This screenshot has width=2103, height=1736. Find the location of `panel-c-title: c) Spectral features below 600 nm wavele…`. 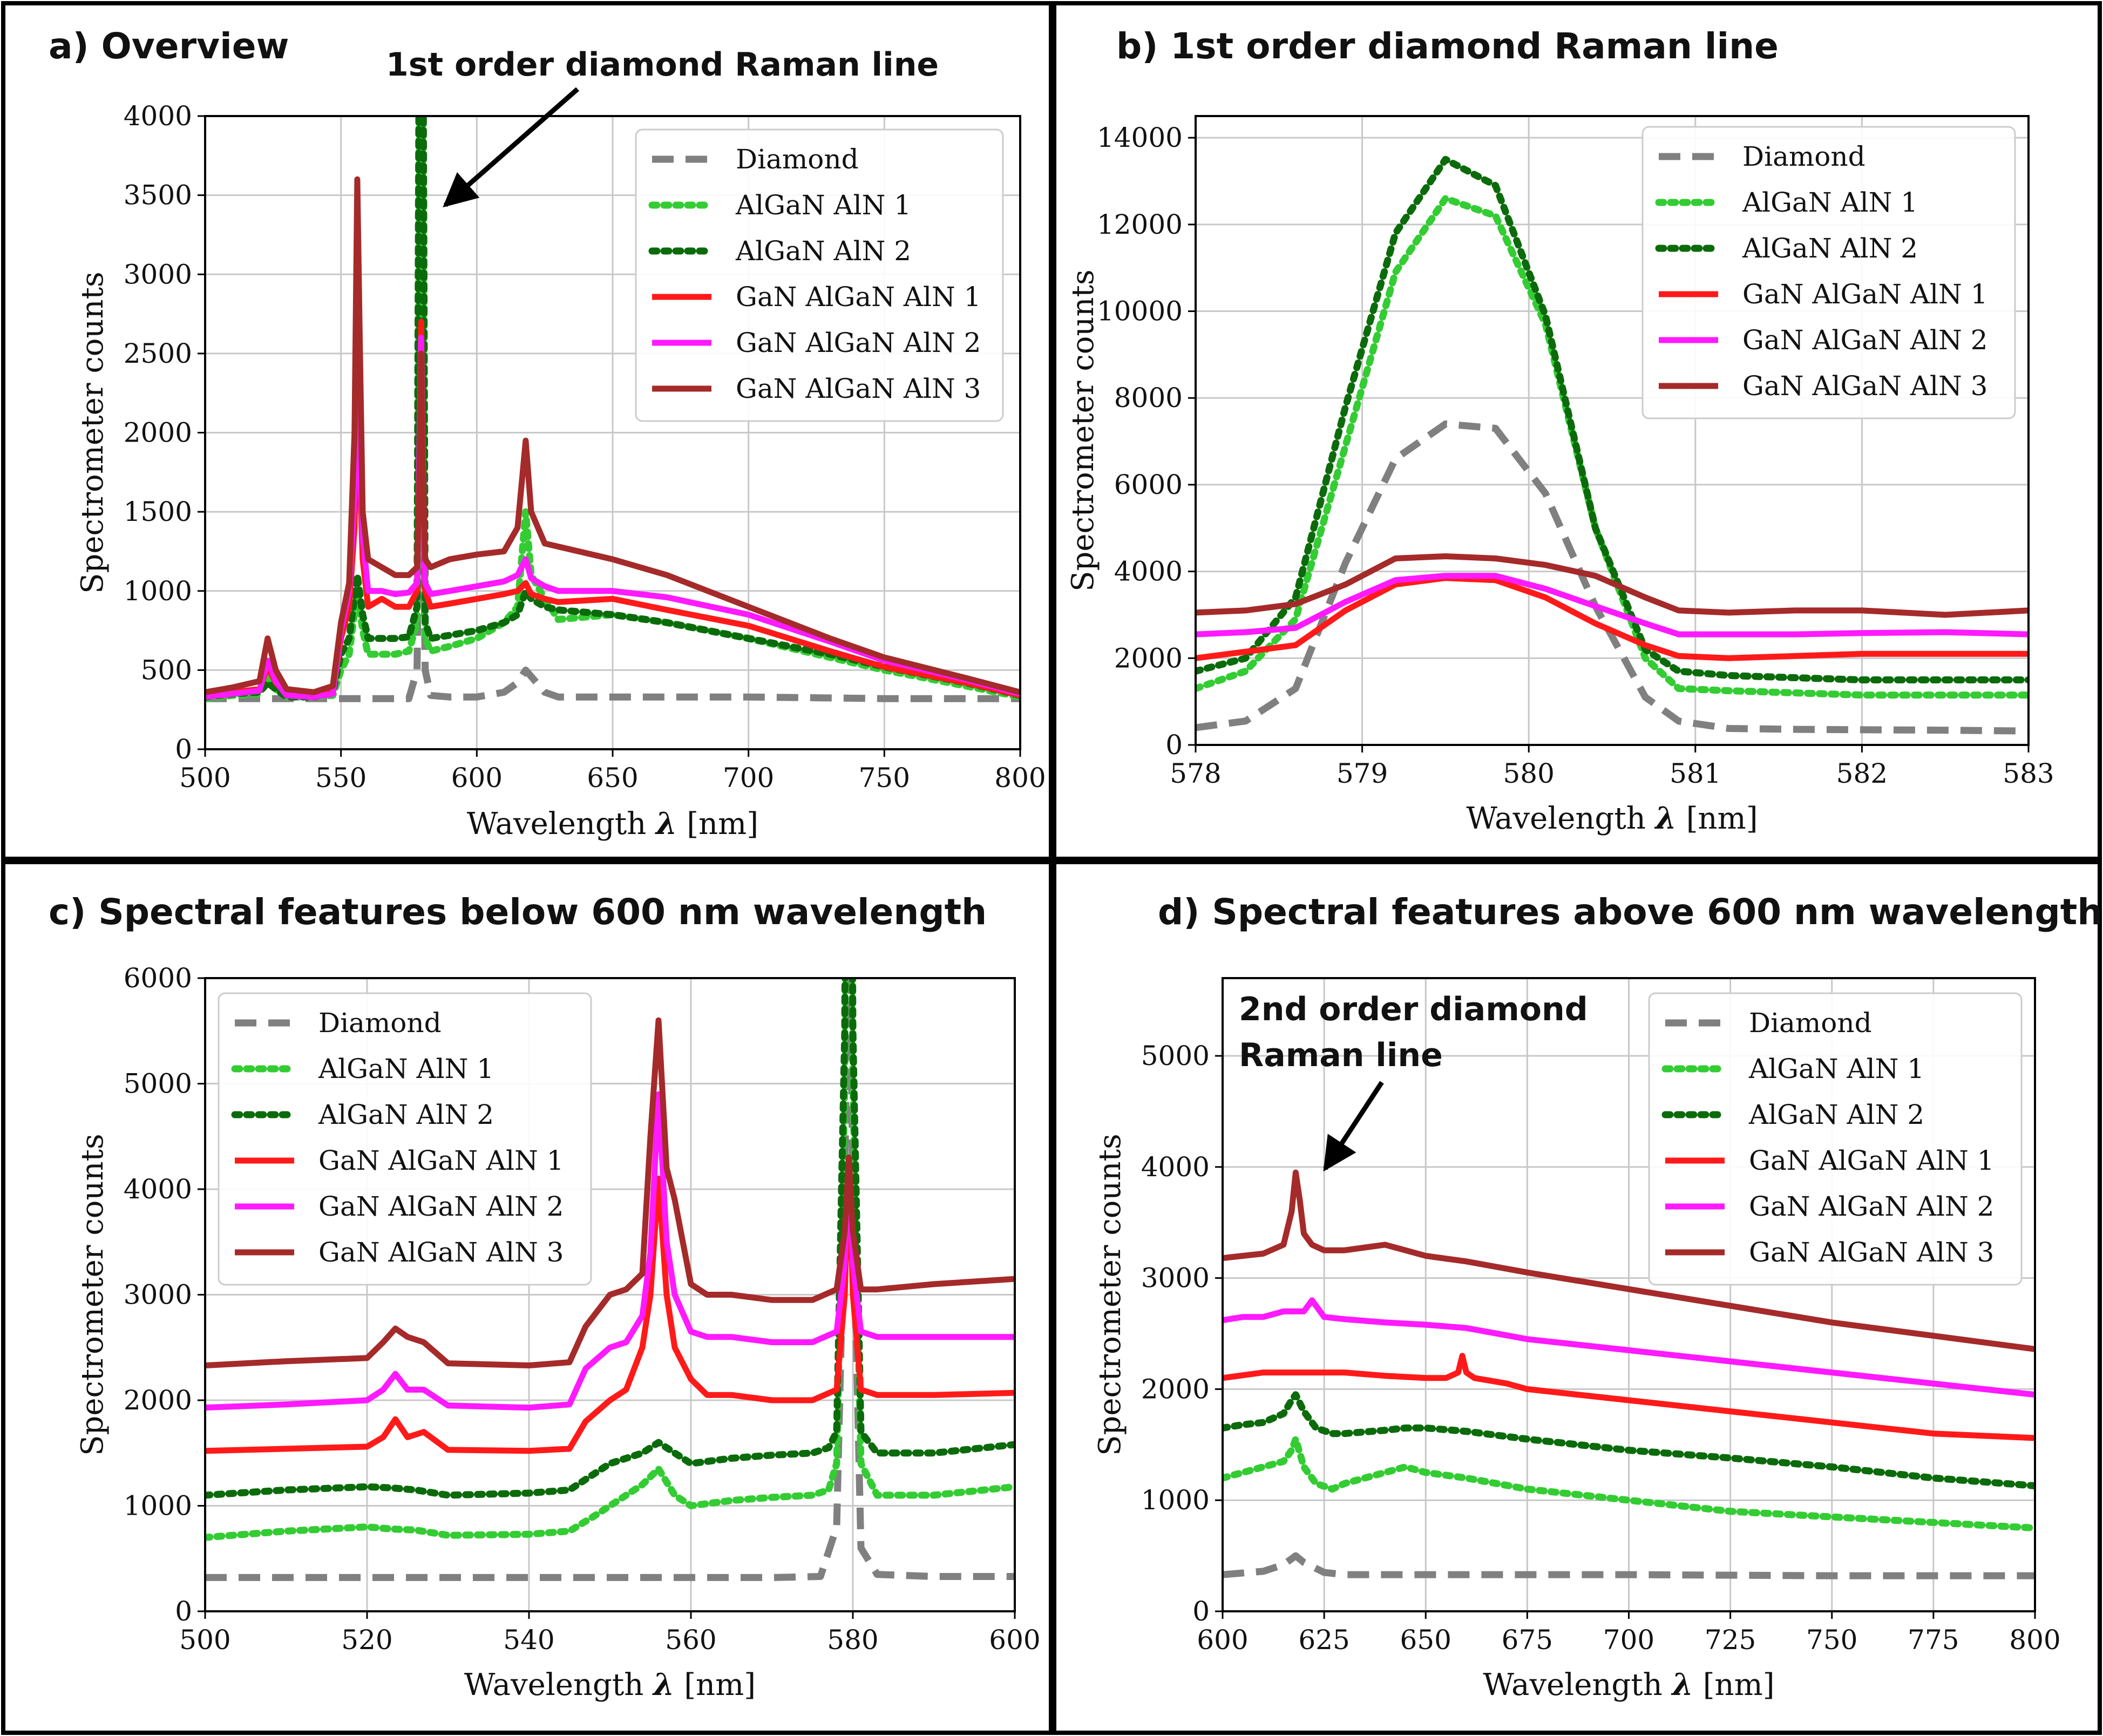

panel-c-title: c) Spectral features below 600 nm wavele… is located at coordinates (518, 912).